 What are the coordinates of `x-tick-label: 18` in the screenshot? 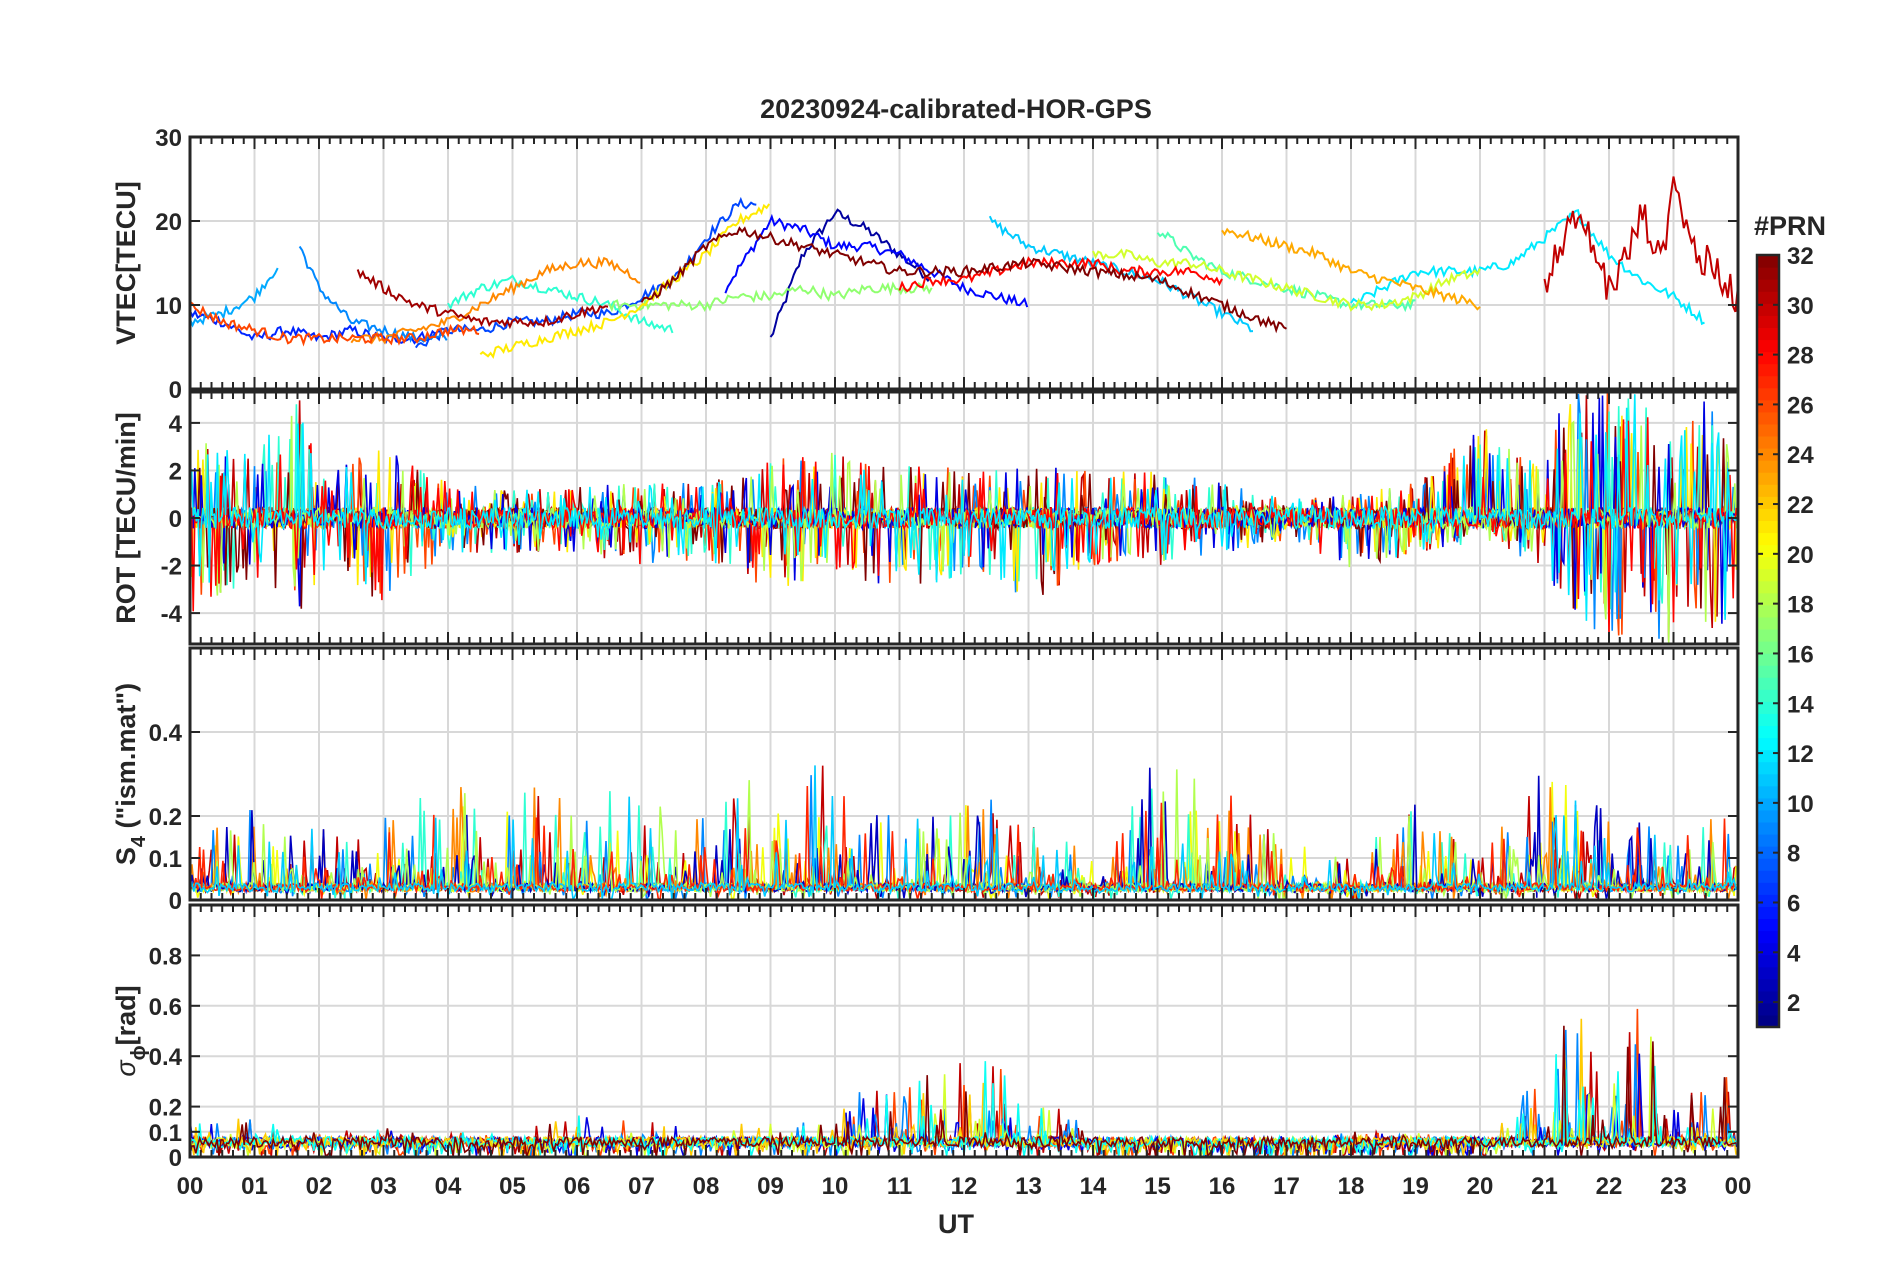 It's located at (1351, 1186).